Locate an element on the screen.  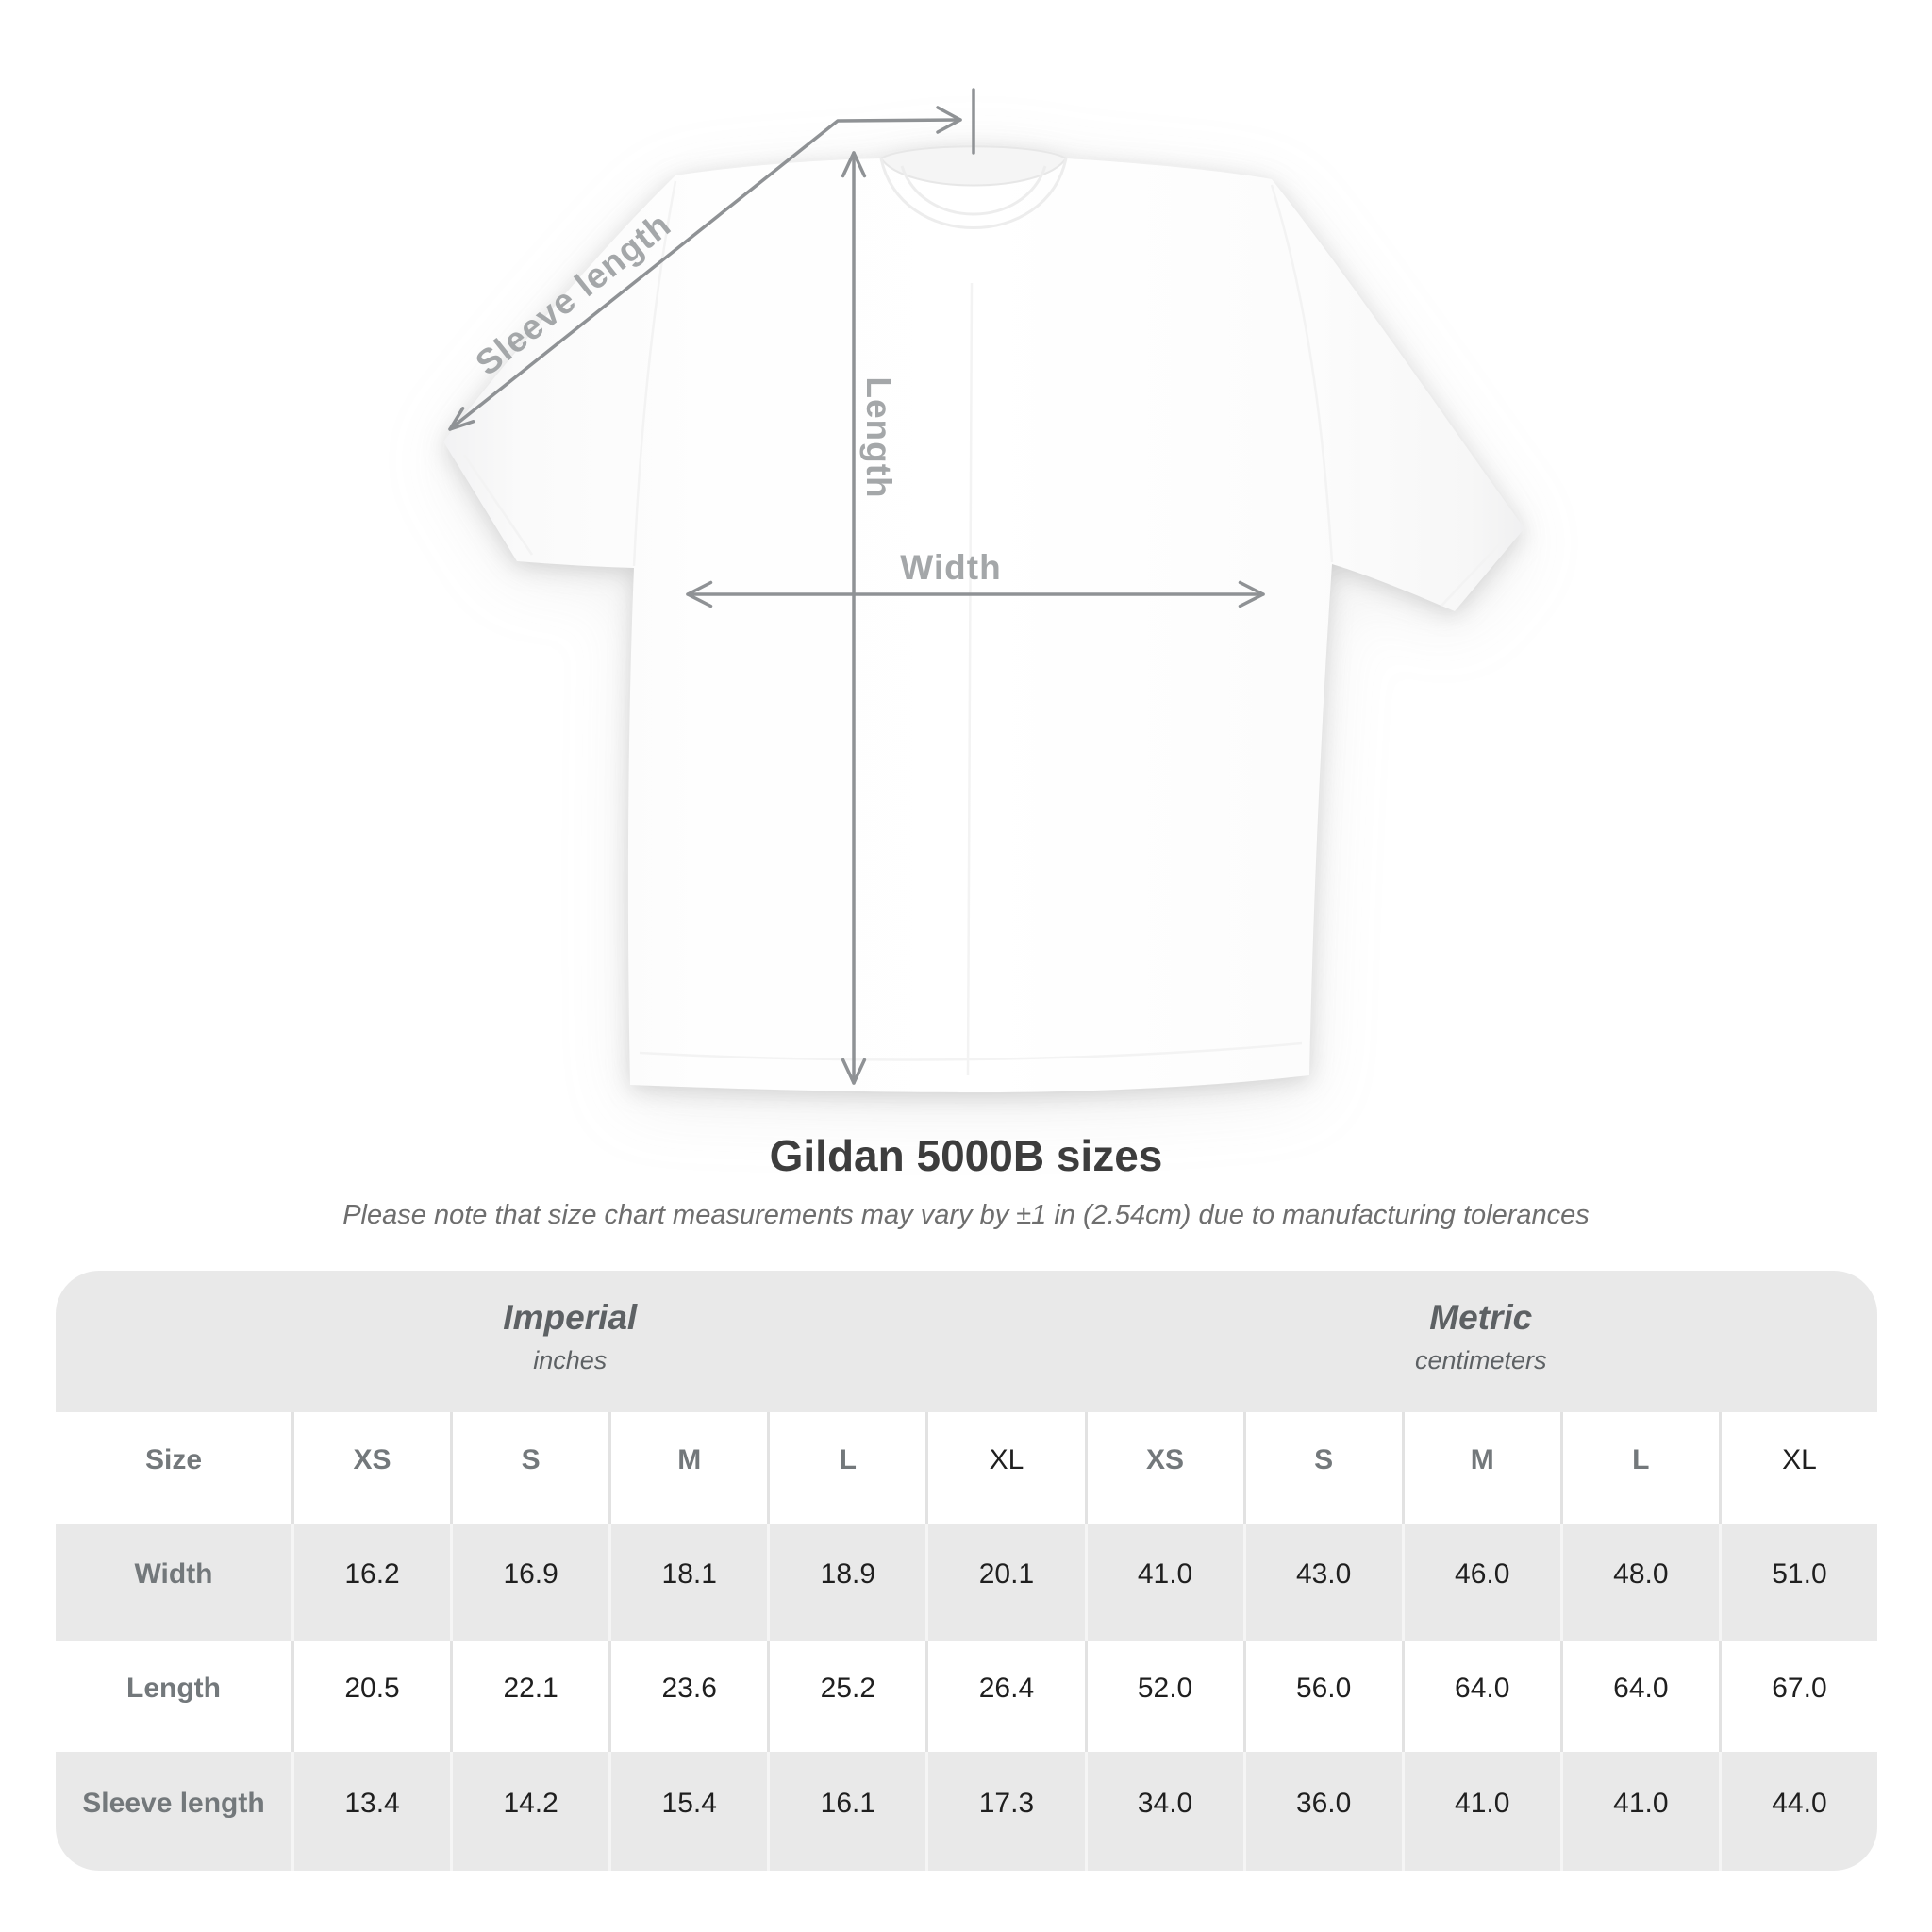
table-cell: 23.6 is located at coordinates (688, 1697).